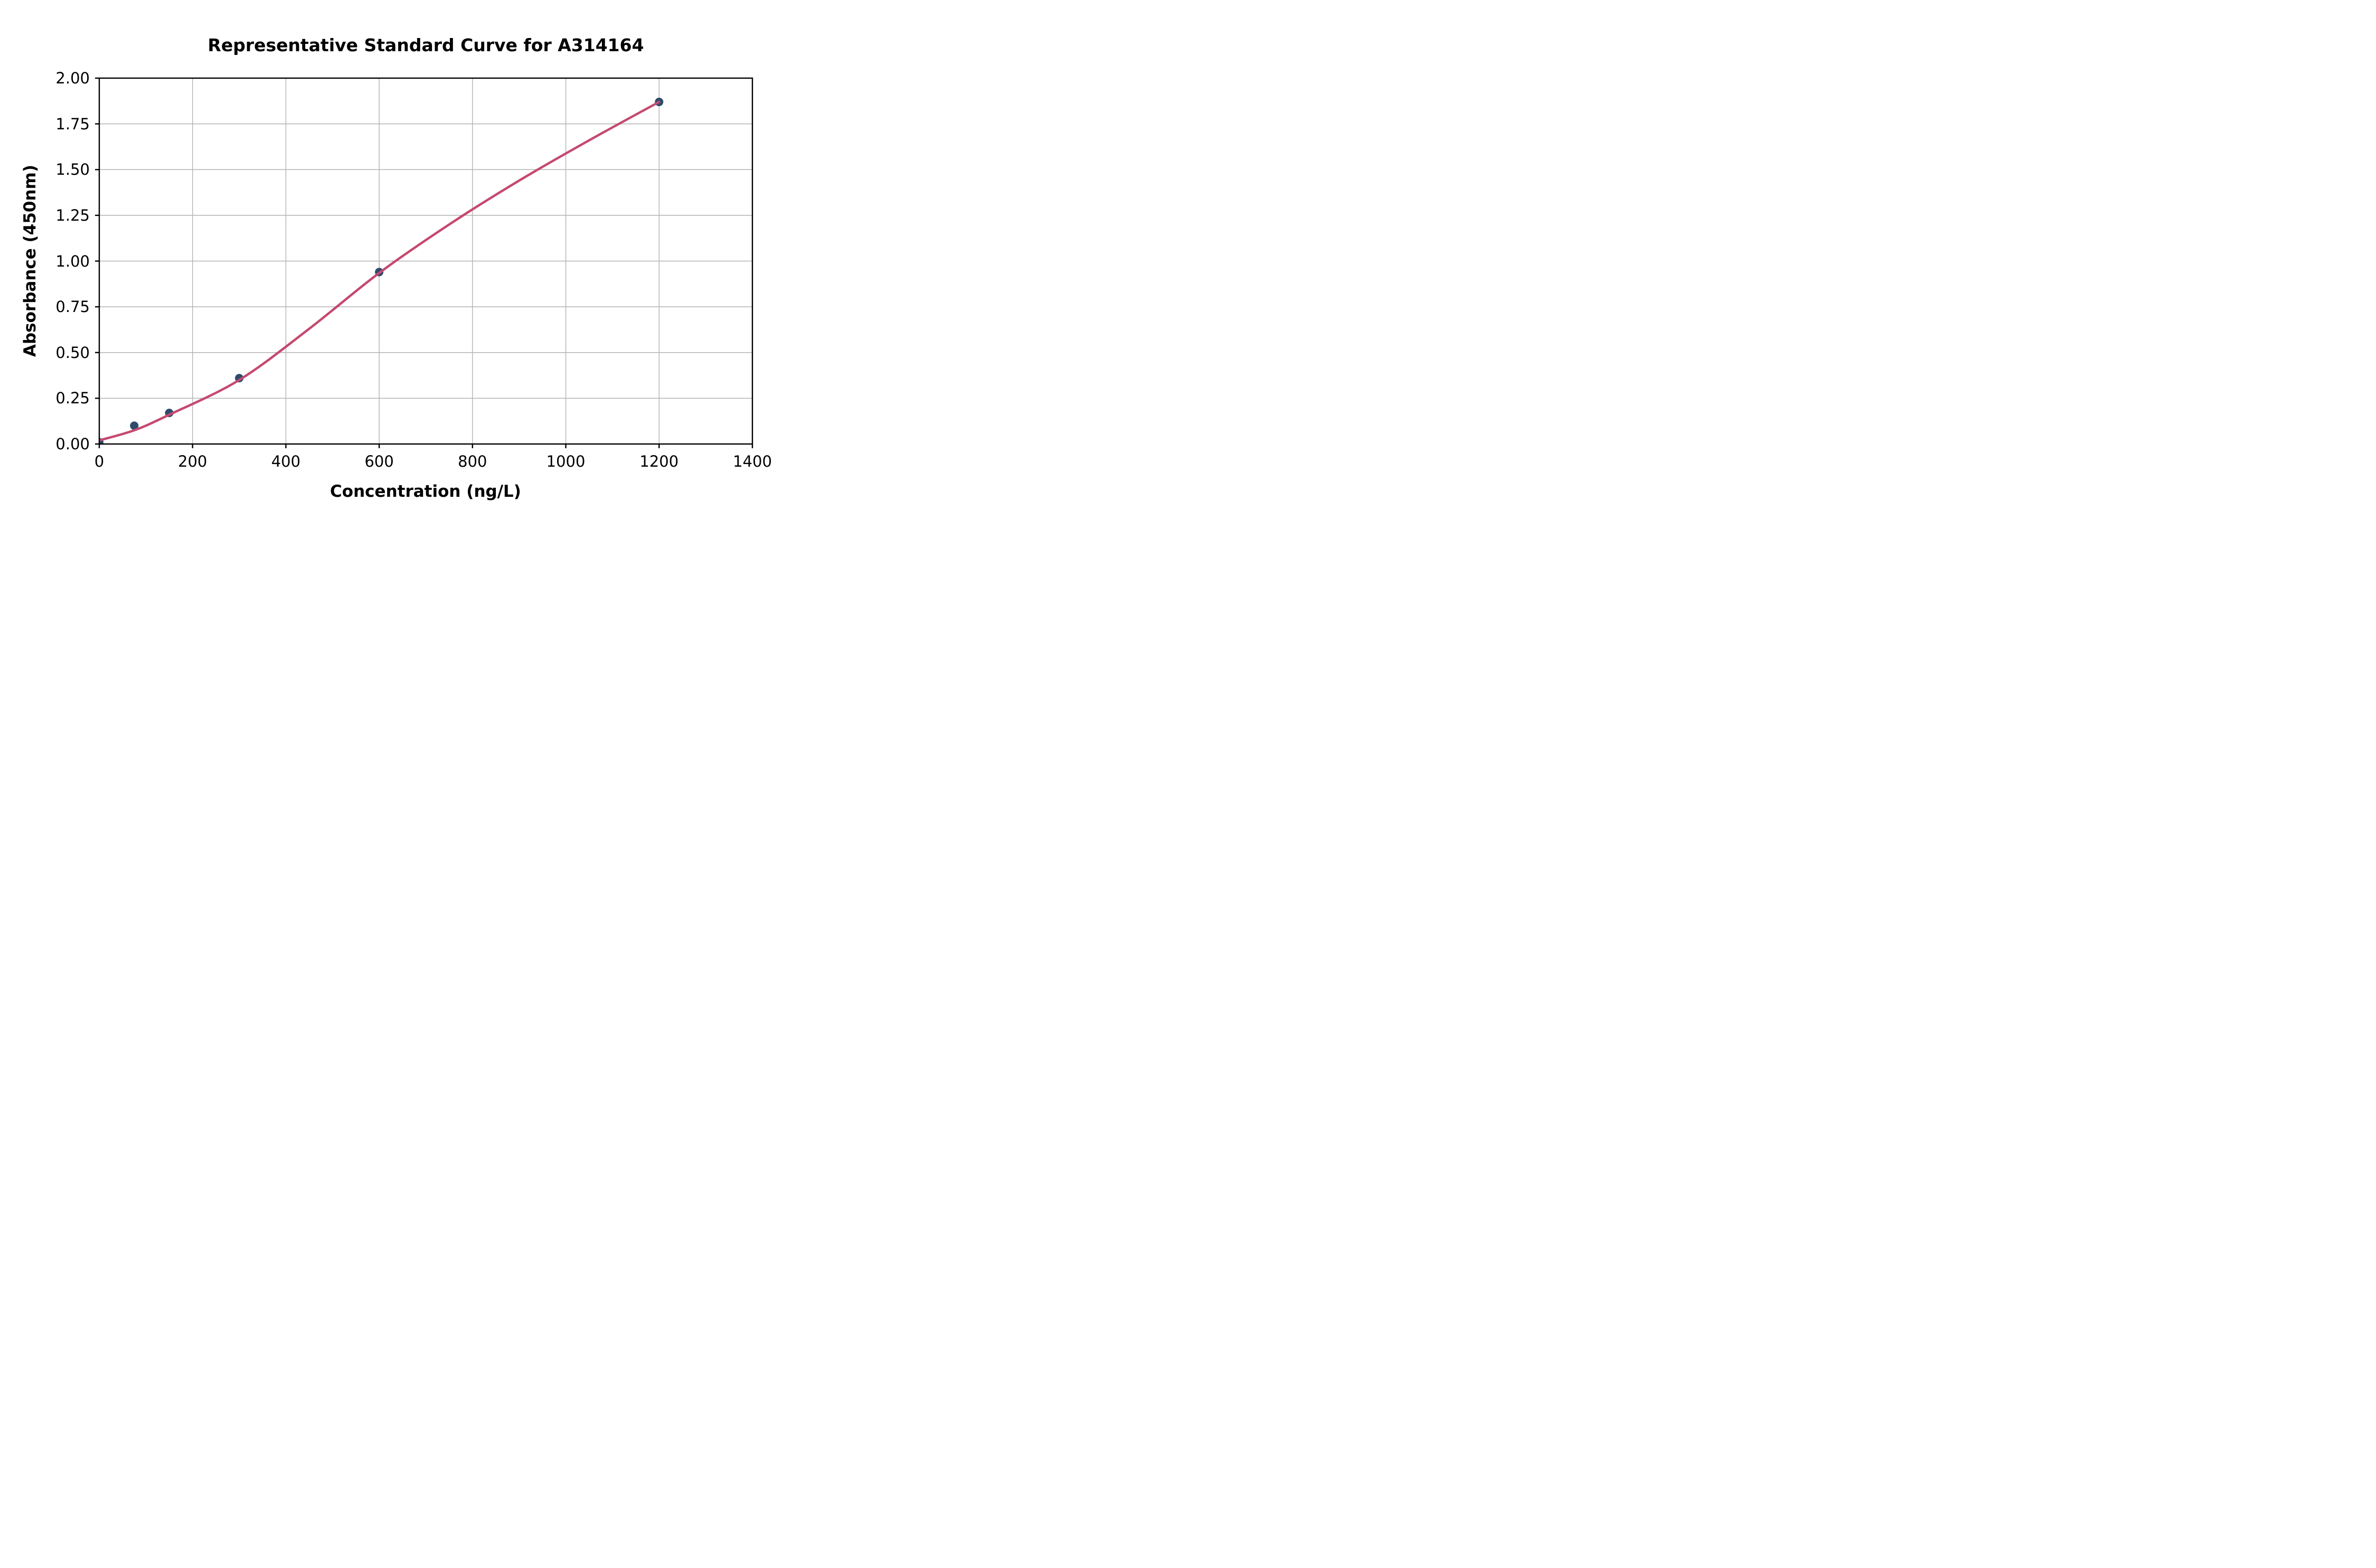 The height and width of the screenshot is (1568, 2376). Describe the element at coordinates (72, 78) in the screenshot. I see `y-tick-label-2.00: 2.00` at that location.